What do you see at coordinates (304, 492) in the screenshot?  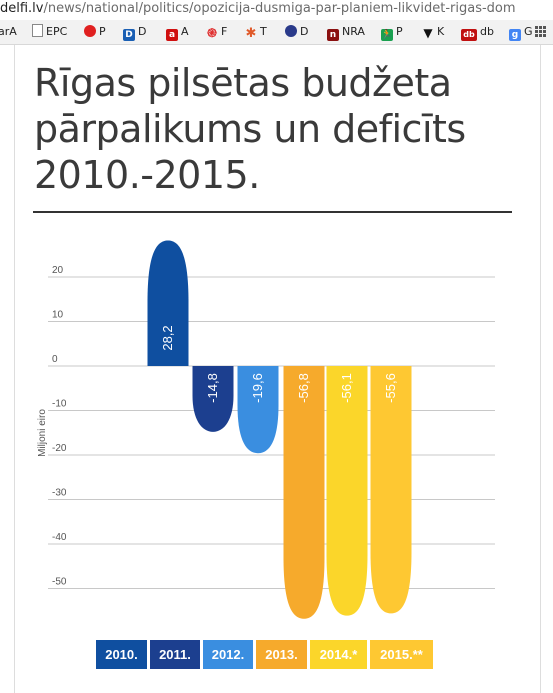 I see `bar-2013` at bounding box center [304, 492].